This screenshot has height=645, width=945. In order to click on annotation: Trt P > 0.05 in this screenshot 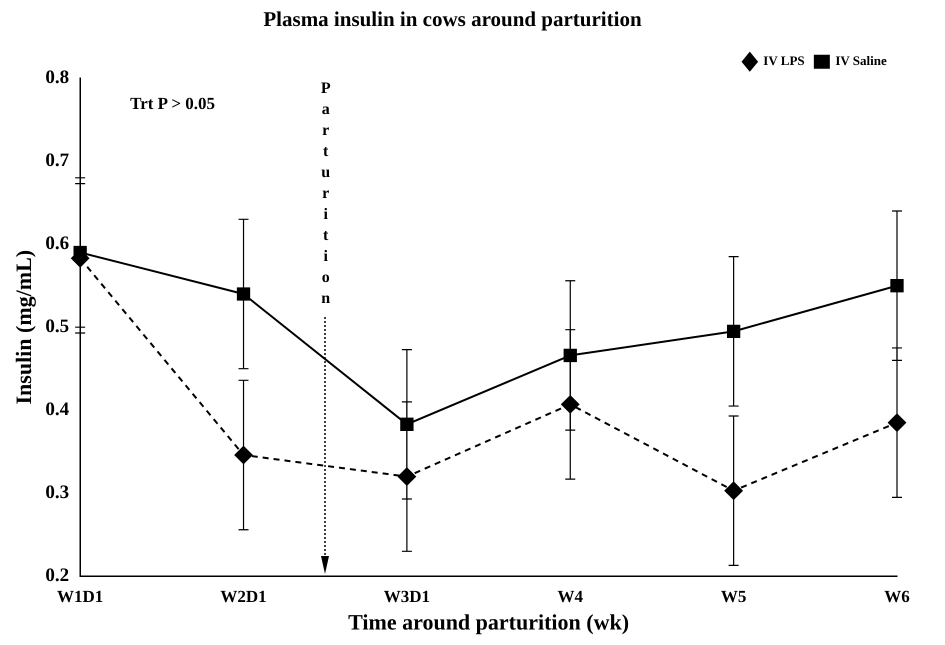, I will do `click(173, 104)`.